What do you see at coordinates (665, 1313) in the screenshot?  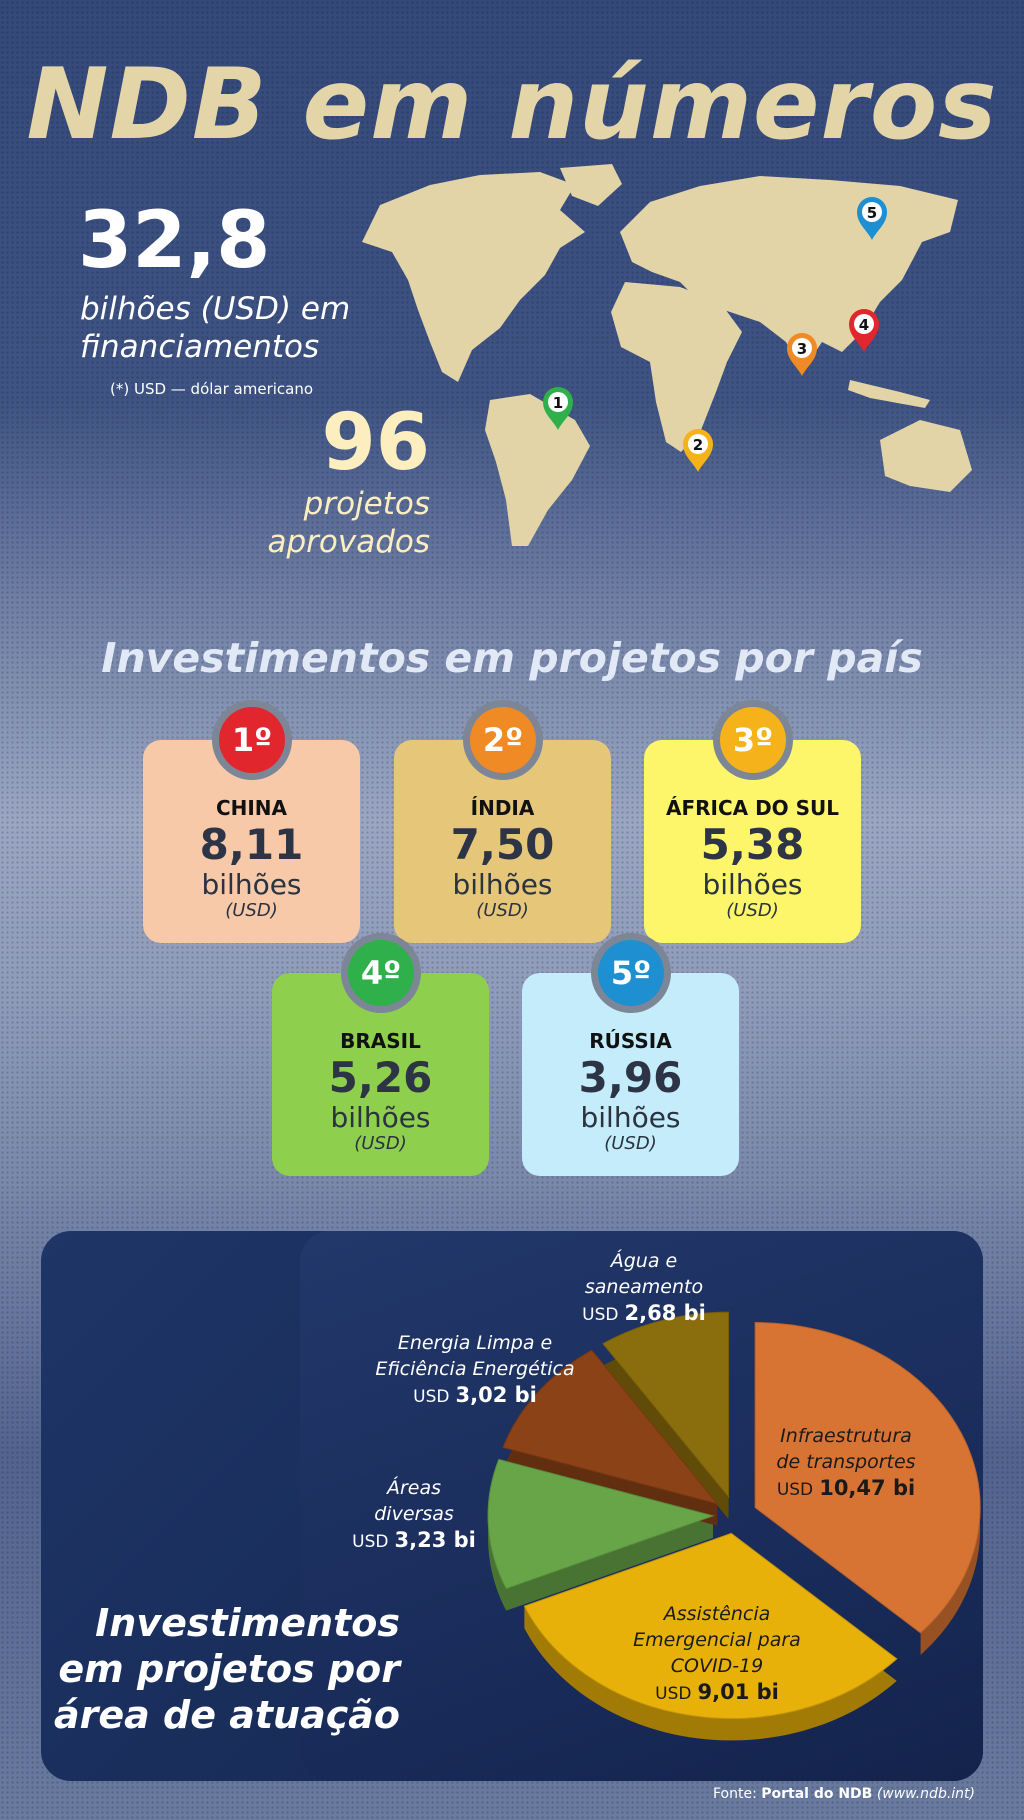 I see `slice-value: 2,68 bi` at bounding box center [665, 1313].